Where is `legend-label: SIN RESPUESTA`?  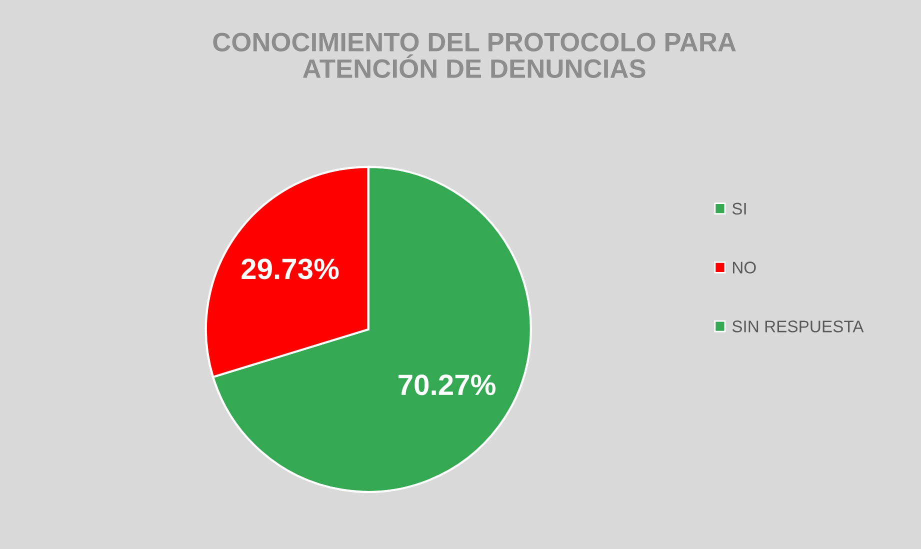 legend-label: SIN RESPUESTA is located at coordinates (798, 326).